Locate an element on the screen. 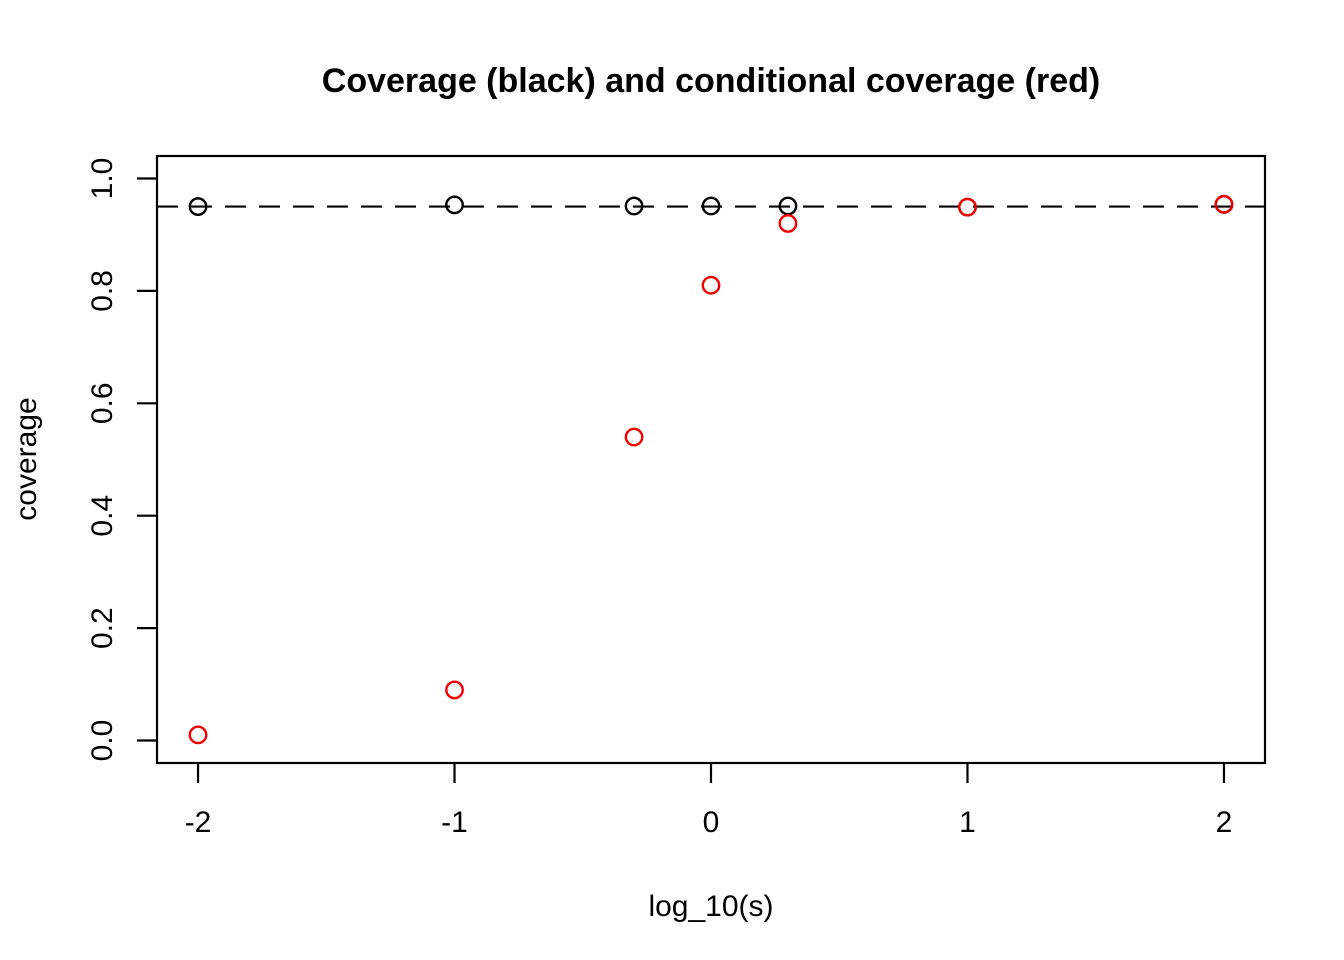 The image size is (1344, 960). y-tick-label: 0.2 is located at coordinates (102, 628).